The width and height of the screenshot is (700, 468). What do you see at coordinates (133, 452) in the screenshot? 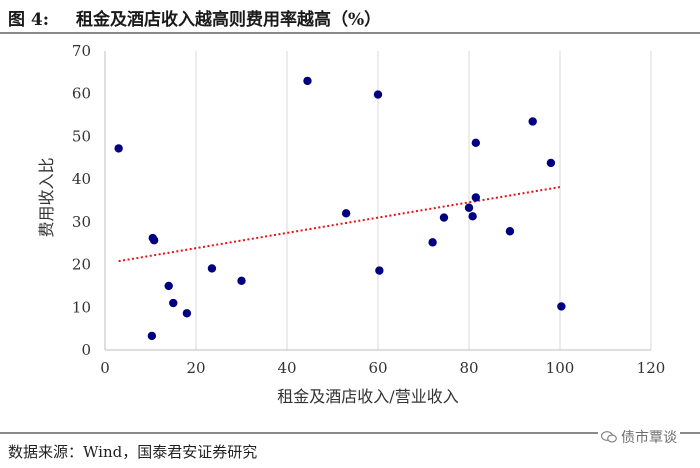
I see `source-note: 数据来源：Wind，国泰君安证券研究` at bounding box center [133, 452].